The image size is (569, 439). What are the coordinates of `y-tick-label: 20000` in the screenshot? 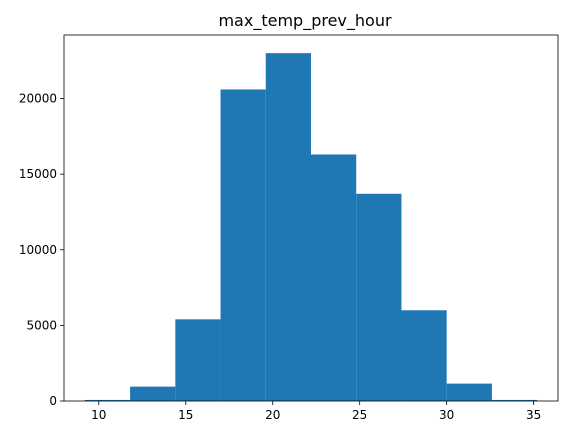 It's located at (38, 99).